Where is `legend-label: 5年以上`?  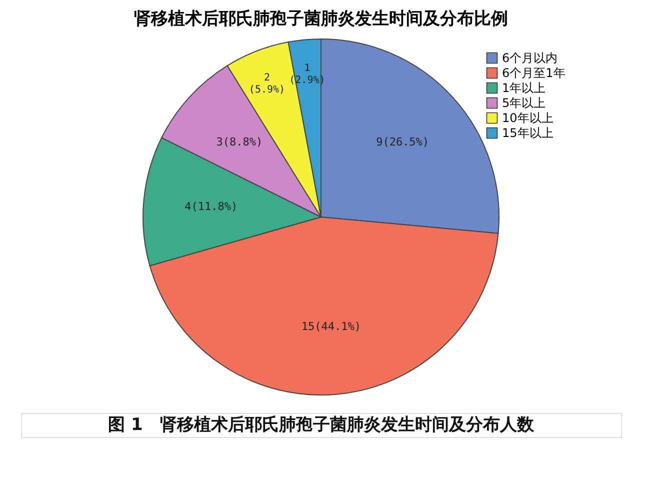 legend-label: 5年以上 is located at coordinates (524, 103).